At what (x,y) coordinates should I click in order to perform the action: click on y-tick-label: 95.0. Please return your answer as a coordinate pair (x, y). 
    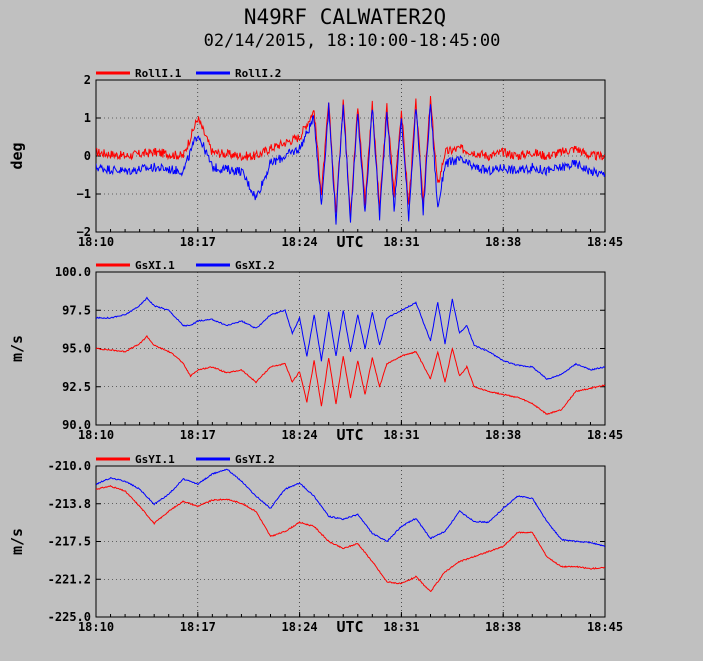
    Looking at the image, I should click on (76, 349).